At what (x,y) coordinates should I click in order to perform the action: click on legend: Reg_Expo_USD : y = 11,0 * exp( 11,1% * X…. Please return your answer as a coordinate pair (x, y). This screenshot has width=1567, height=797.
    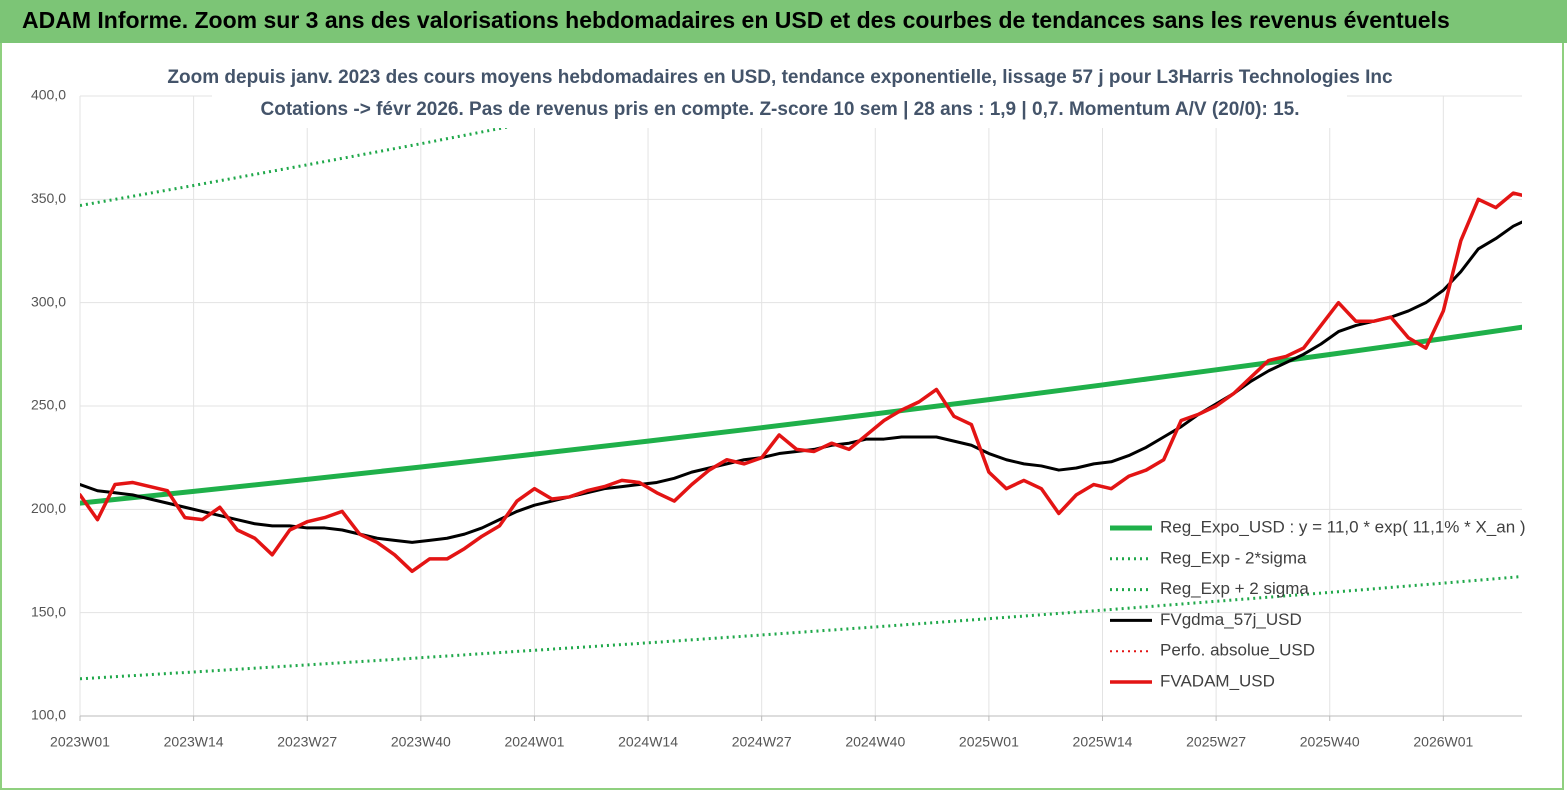
    Looking at the image, I should click on (1318, 603).